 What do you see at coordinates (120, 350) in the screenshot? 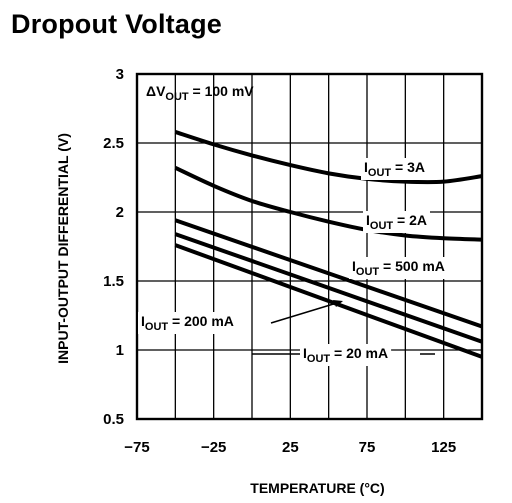
I see `y-tick-label: 1` at bounding box center [120, 350].